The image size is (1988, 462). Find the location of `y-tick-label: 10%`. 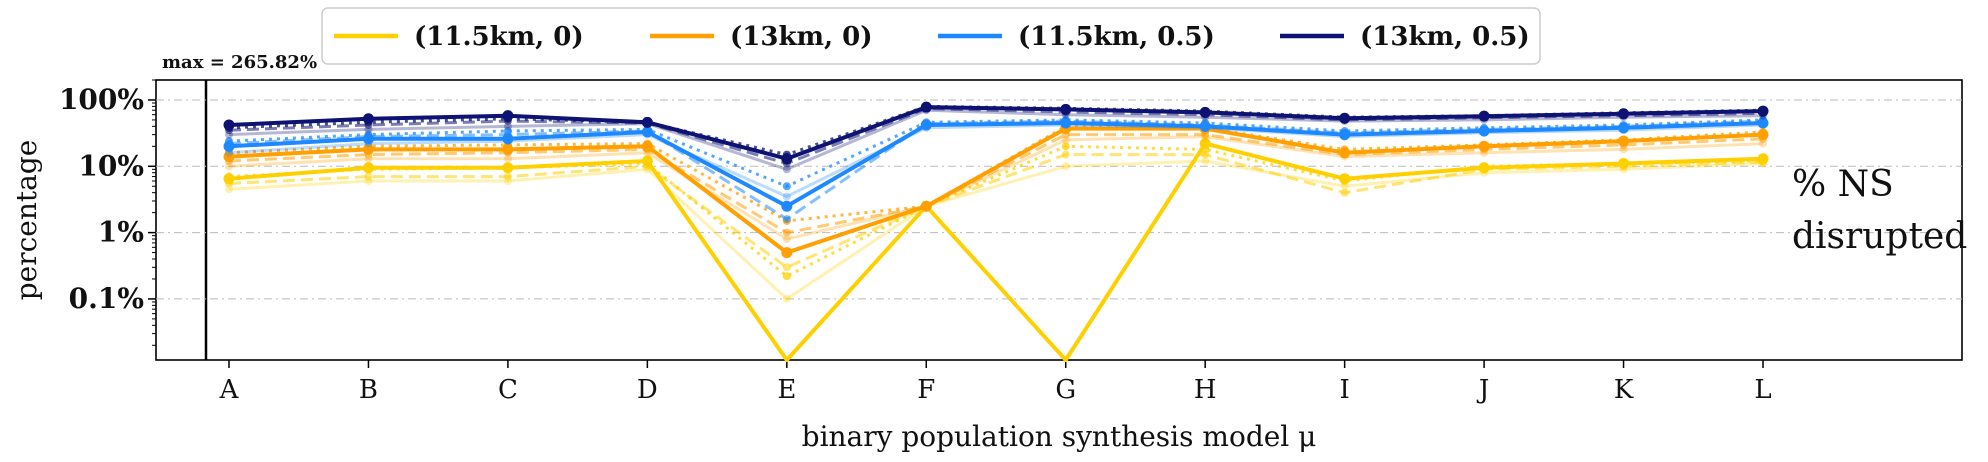

y-tick-label: 10% is located at coordinates (111, 165).